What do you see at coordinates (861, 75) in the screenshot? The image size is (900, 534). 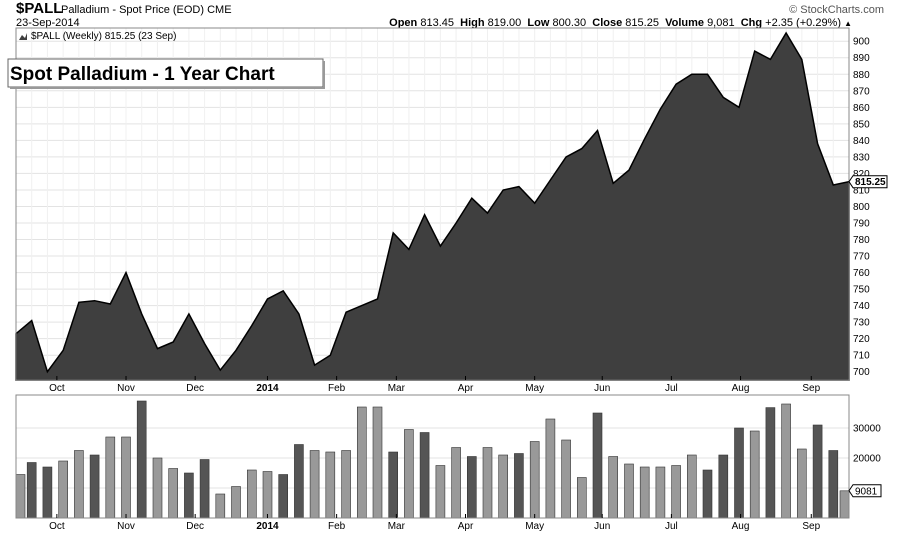 I see `price-tick-label: 880` at bounding box center [861, 75].